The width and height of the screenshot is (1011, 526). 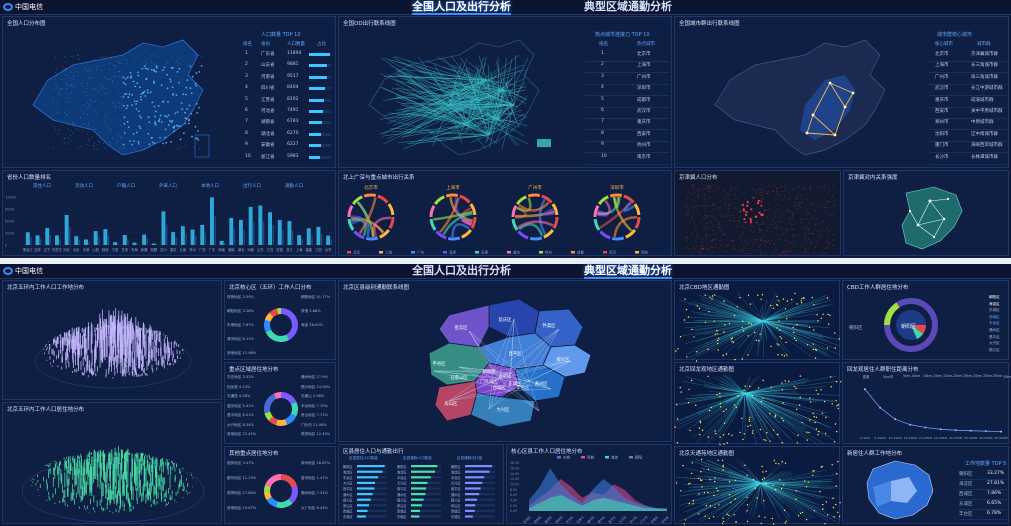 What do you see at coordinates (252, 186) in the screenshot?
I see `legend-item: 出行人口` at bounding box center [252, 186].